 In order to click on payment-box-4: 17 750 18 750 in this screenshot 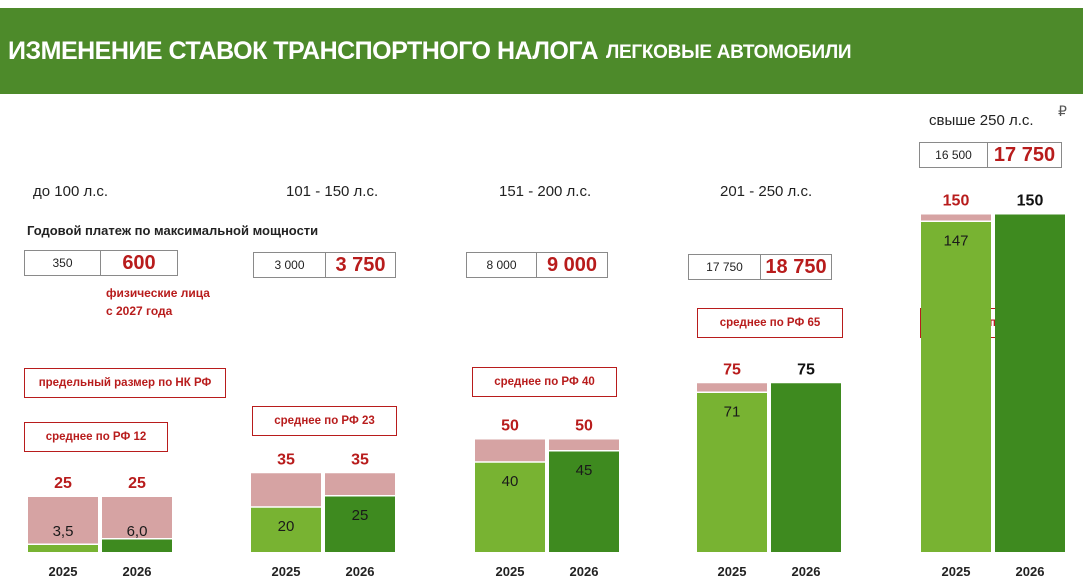, I will do `click(760, 267)`.